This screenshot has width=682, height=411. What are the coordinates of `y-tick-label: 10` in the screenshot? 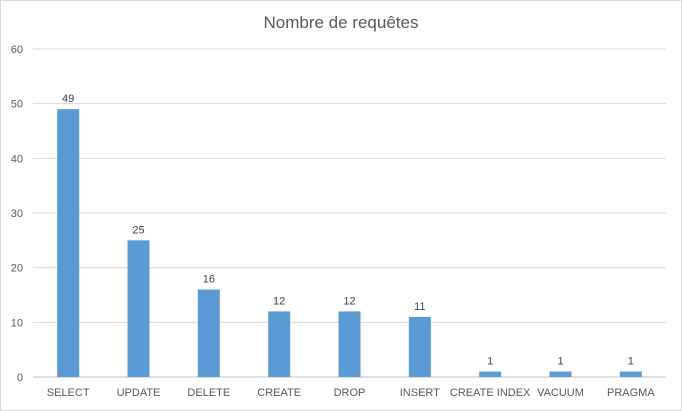 It's located at (17, 323).